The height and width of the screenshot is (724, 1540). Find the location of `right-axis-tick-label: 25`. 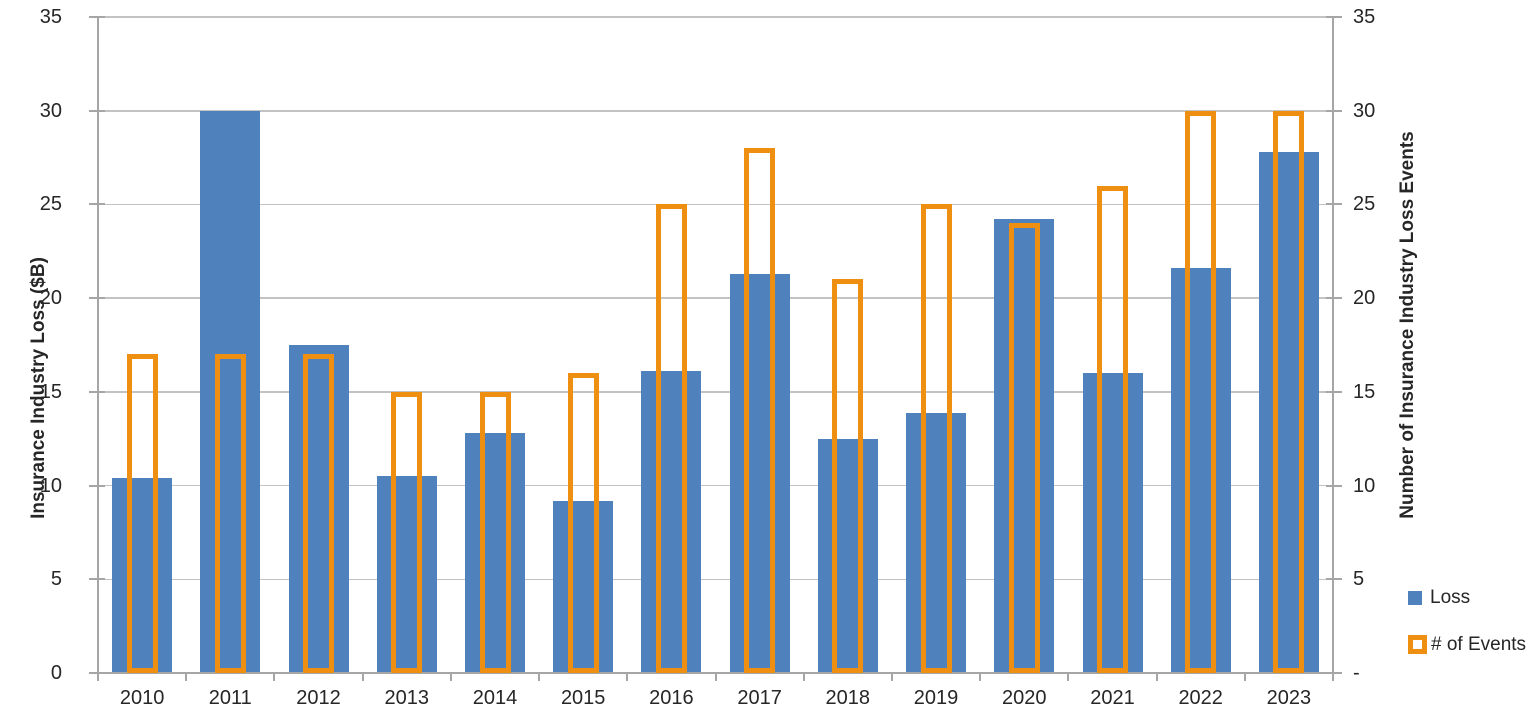

right-axis-tick-label: 25 is located at coordinates (1364, 204).